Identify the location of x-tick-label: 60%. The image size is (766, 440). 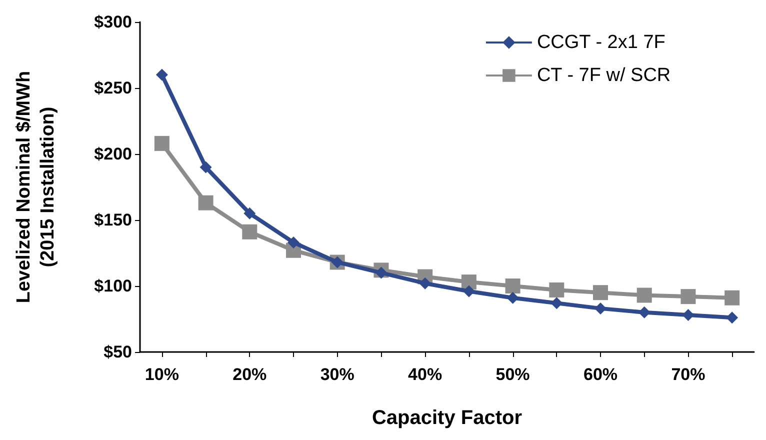
(600, 374).